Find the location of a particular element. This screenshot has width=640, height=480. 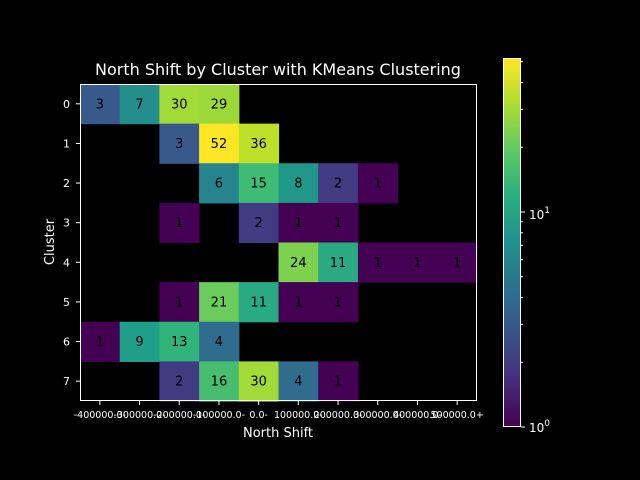

y-axis: 0 1 2 3 4 5 6 7 is located at coordinates (71, 243).